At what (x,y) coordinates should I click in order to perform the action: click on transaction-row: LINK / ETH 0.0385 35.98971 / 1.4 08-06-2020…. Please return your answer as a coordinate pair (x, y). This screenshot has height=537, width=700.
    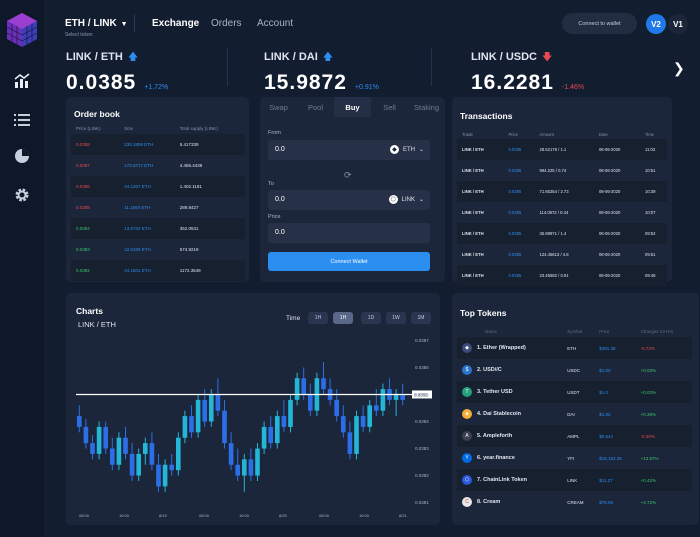
    Looking at the image, I should click on (562, 233).